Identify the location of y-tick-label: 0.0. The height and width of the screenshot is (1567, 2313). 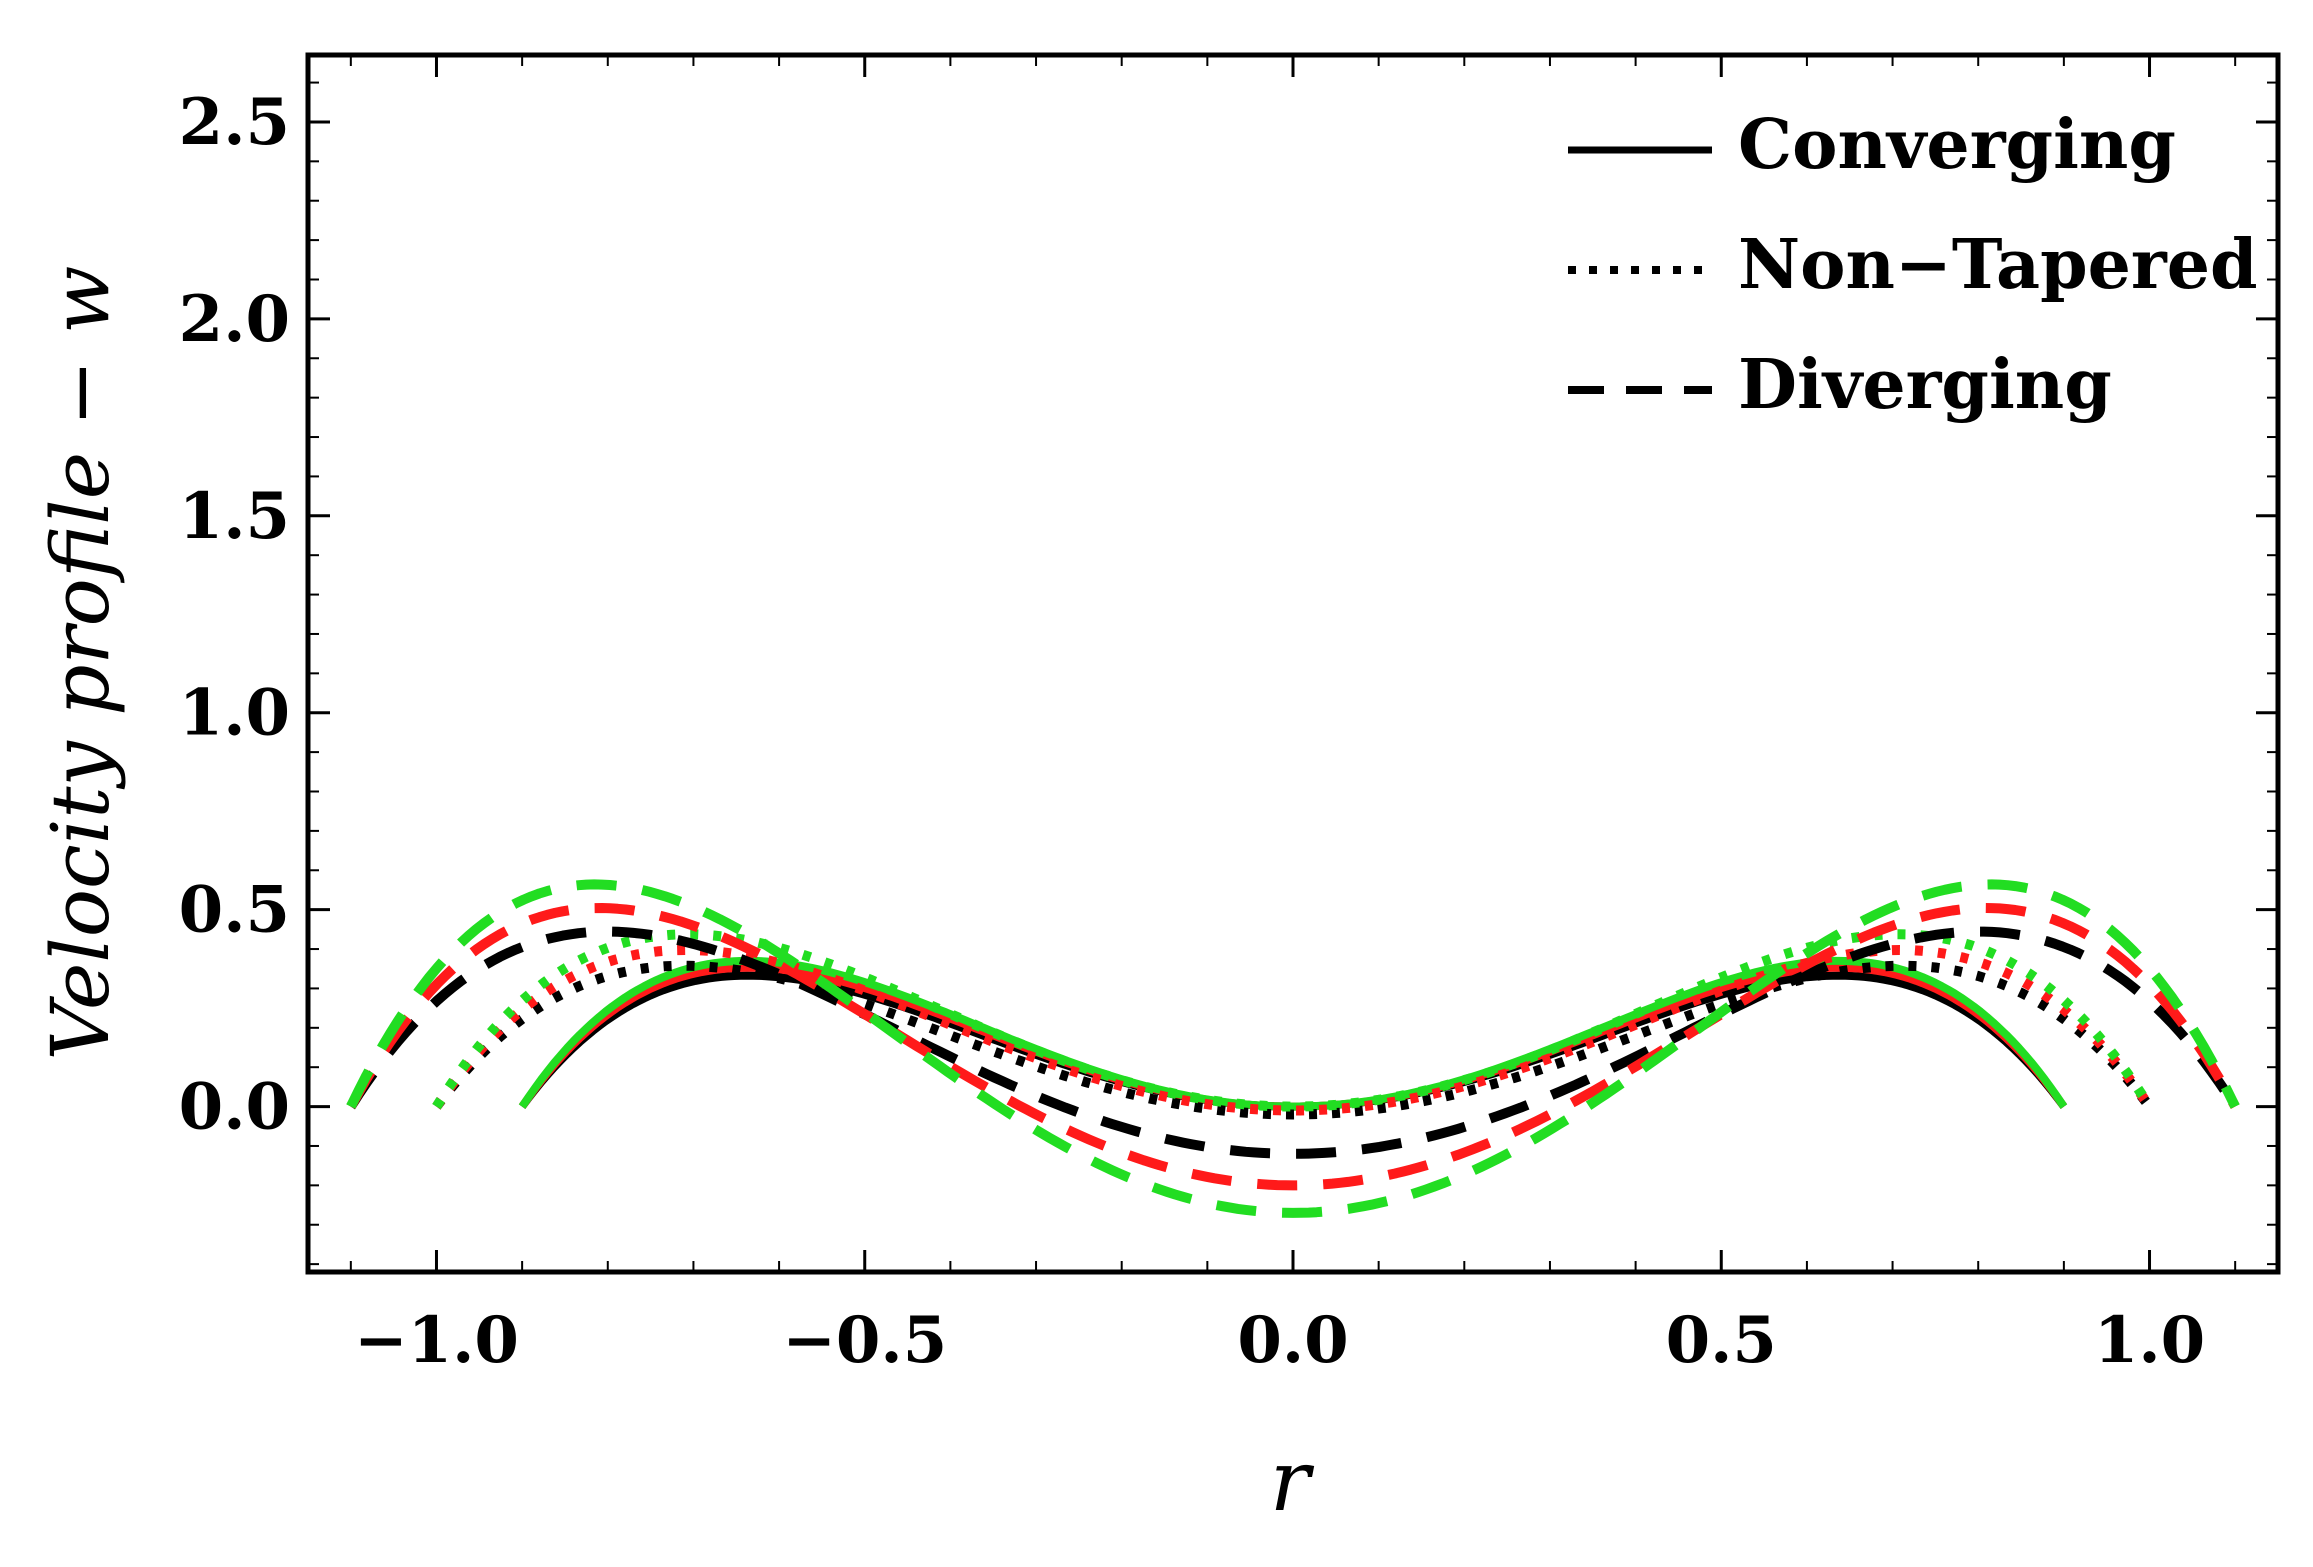
(234, 1107).